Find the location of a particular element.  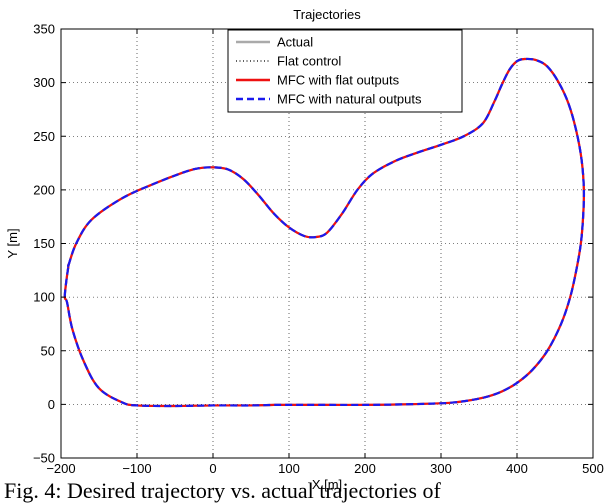

y-tick-label: 50 is located at coordinates (48, 350).